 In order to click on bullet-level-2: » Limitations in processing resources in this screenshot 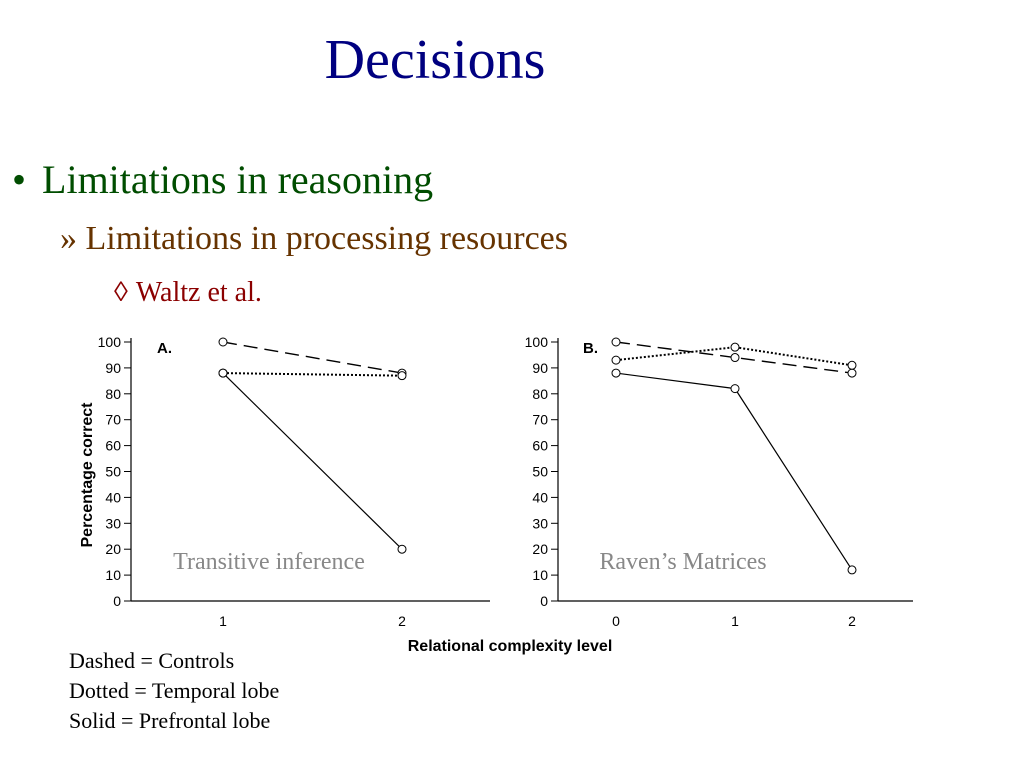, I will do `click(314, 238)`.